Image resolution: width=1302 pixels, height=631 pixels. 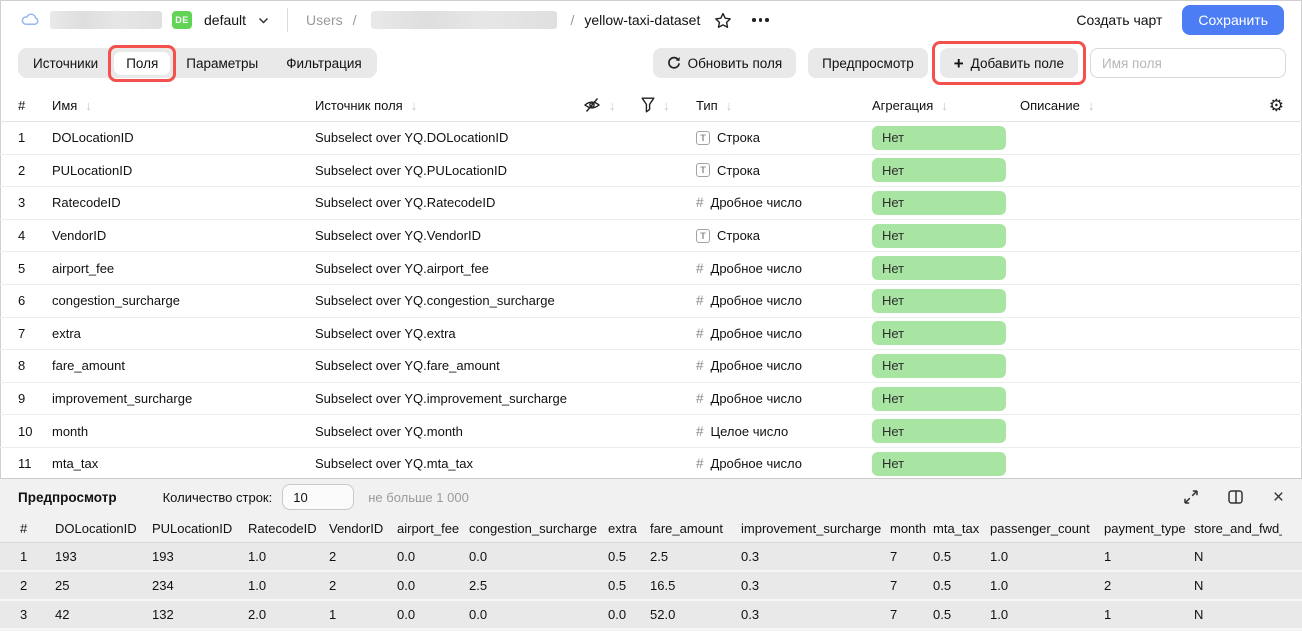 I want to click on divider, so click(x=288, y=20).